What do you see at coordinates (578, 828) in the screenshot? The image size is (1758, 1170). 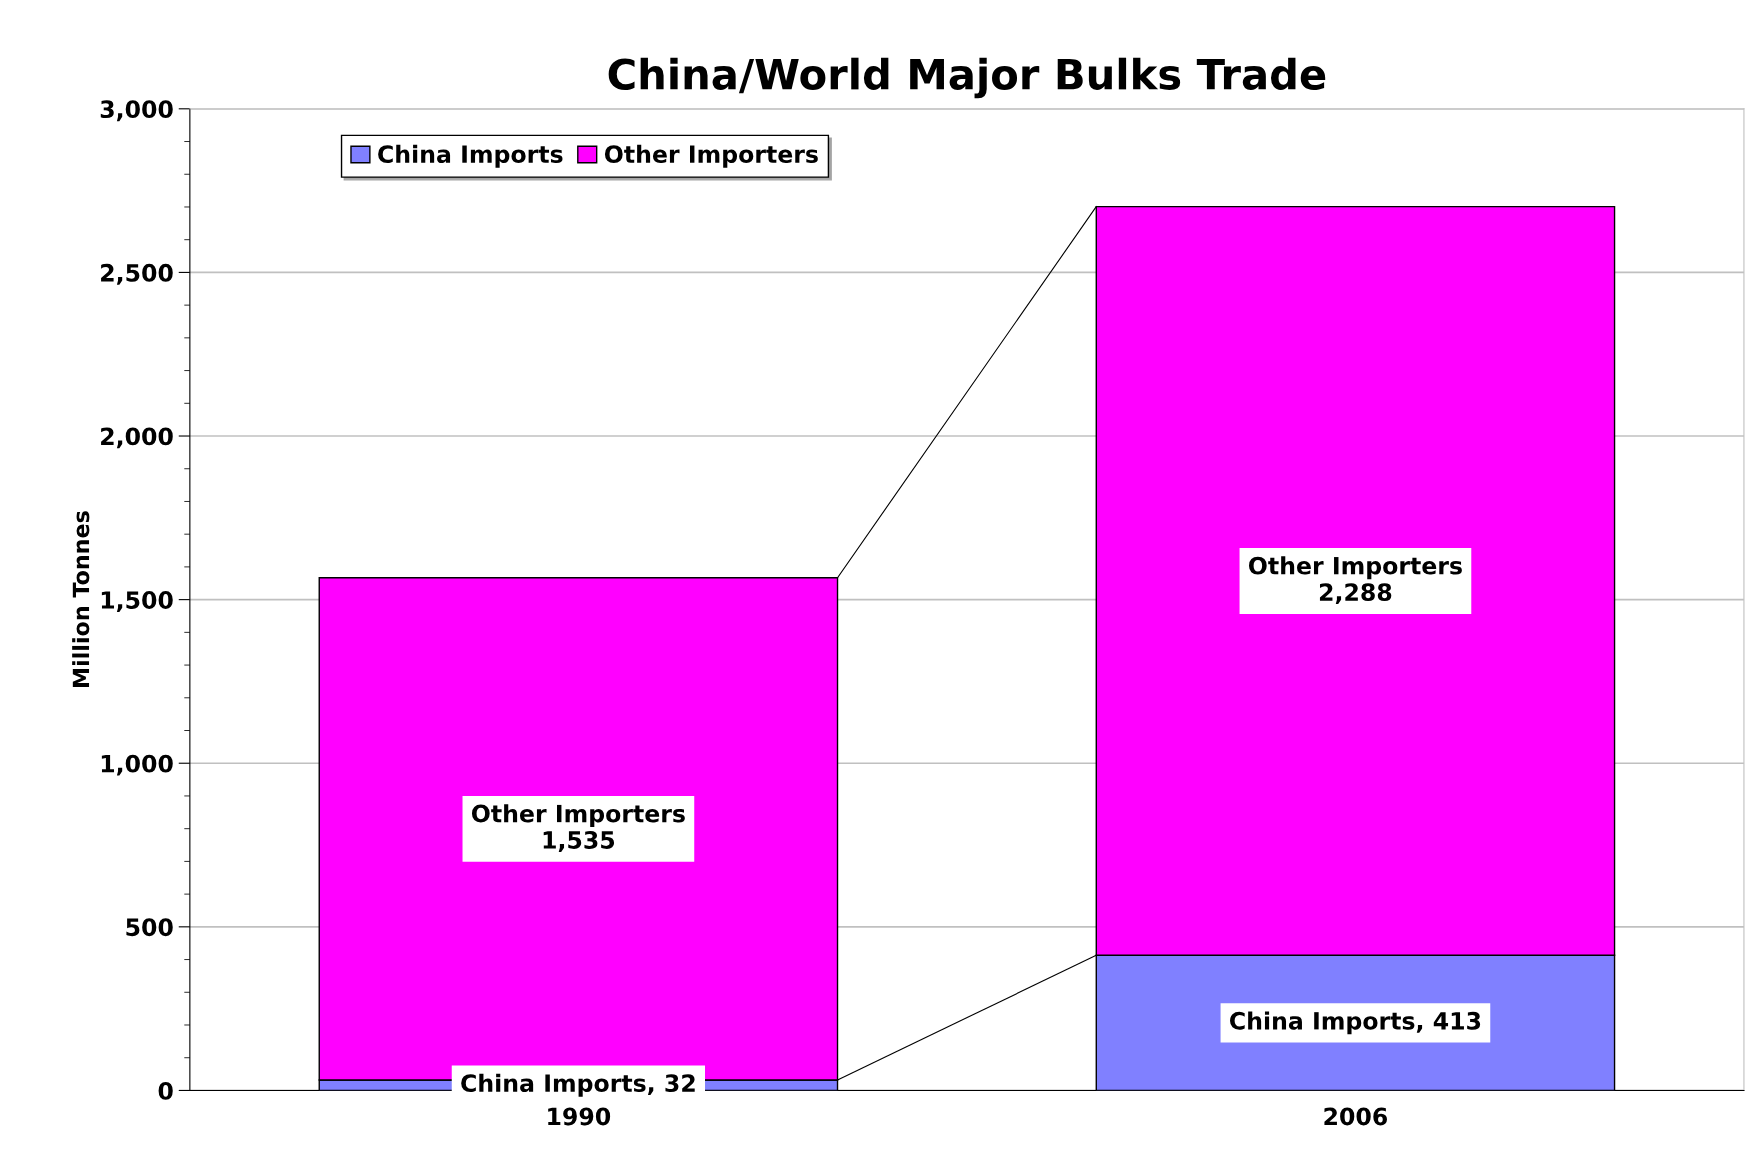 I see `data-label: Other Importers 1,535` at bounding box center [578, 828].